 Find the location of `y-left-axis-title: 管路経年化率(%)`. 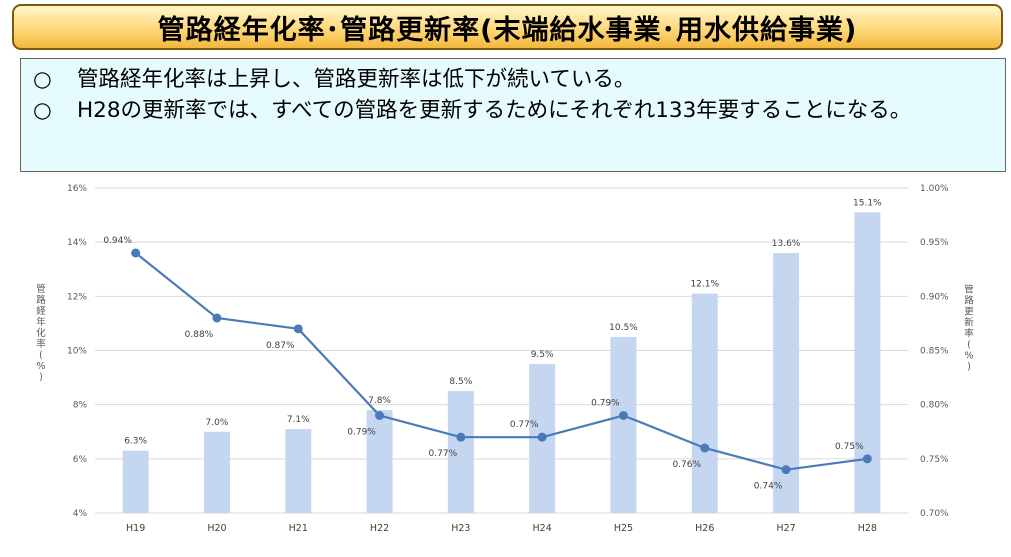

y-left-axis-title: 管路経年化率(%) is located at coordinates (41, 333).